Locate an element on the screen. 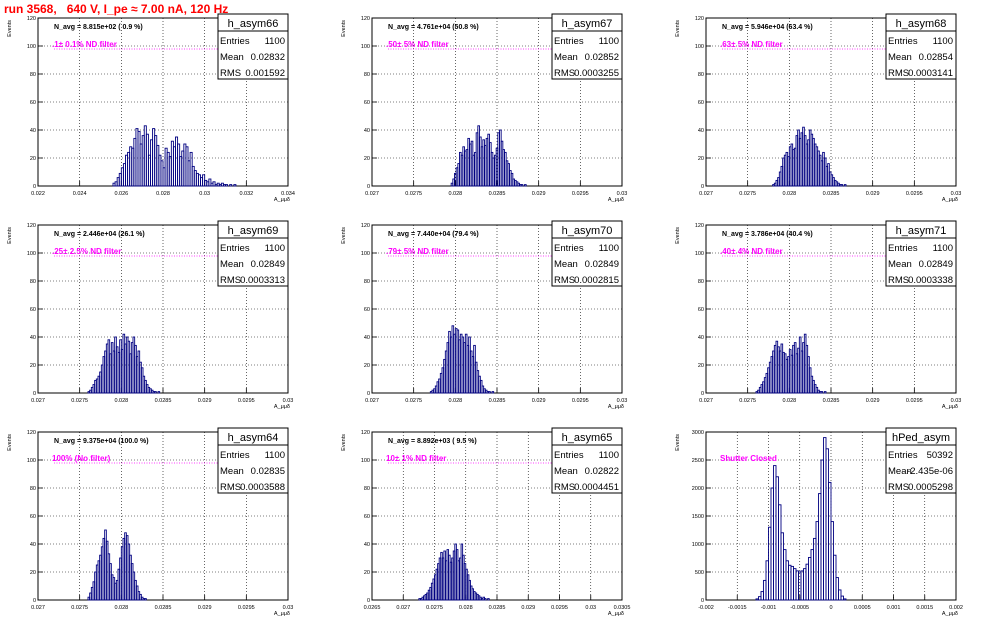 The image size is (996, 622). stats-title: h_asym64 is located at coordinates (253, 438).